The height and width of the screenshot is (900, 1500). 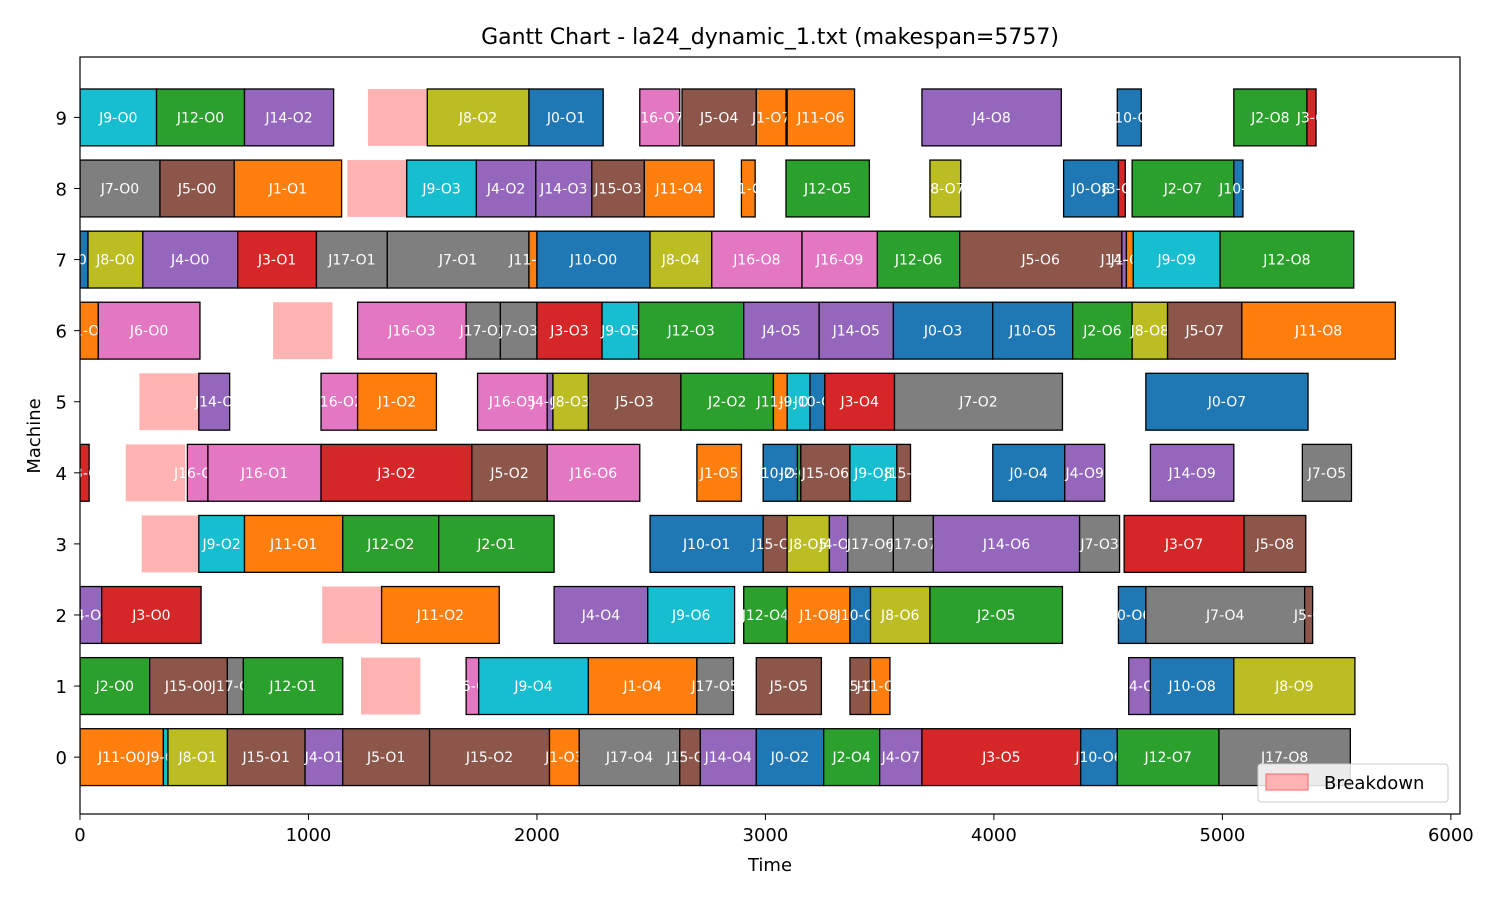 I want to click on task-label: J3-O3, so click(x=568, y=332).